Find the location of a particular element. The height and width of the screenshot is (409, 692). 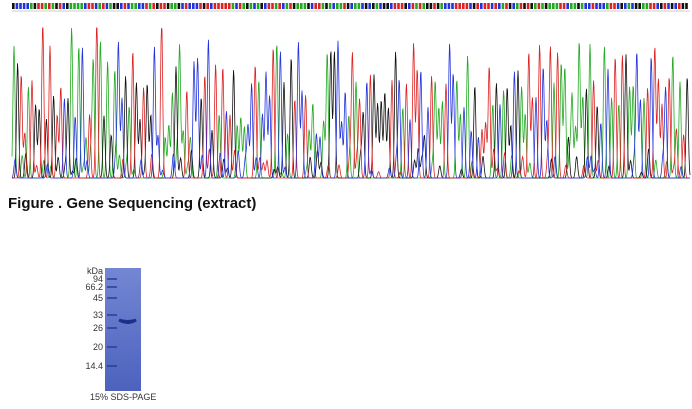

marker-label: 20 is located at coordinates (98, 347).